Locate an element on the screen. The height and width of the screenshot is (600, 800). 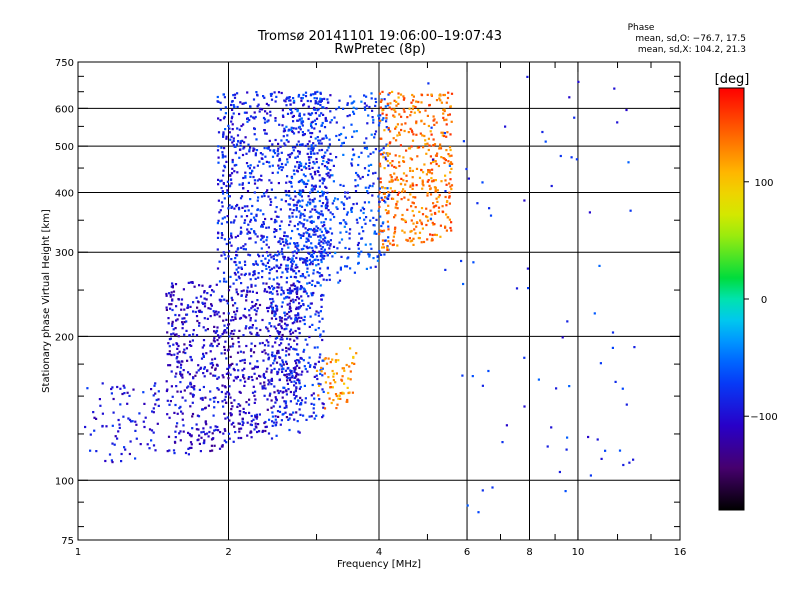
y-tick-label: 75 is located at coordinates (67, 541).